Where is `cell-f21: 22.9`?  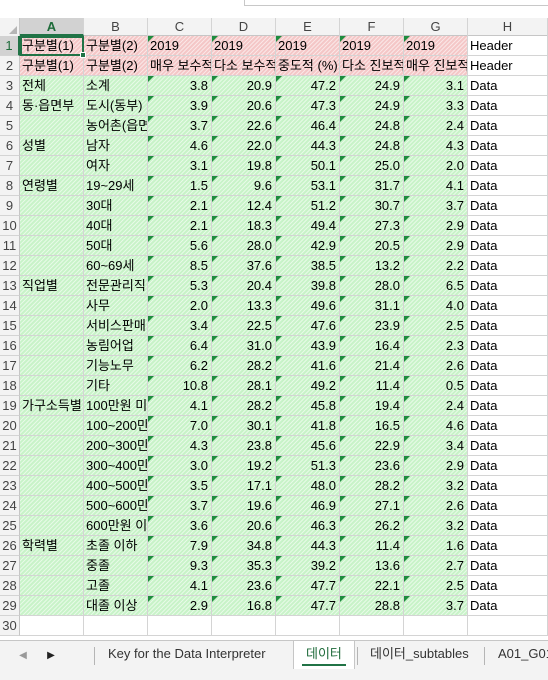
cell-f21: 22.9 is located at coordinates (372, 446).